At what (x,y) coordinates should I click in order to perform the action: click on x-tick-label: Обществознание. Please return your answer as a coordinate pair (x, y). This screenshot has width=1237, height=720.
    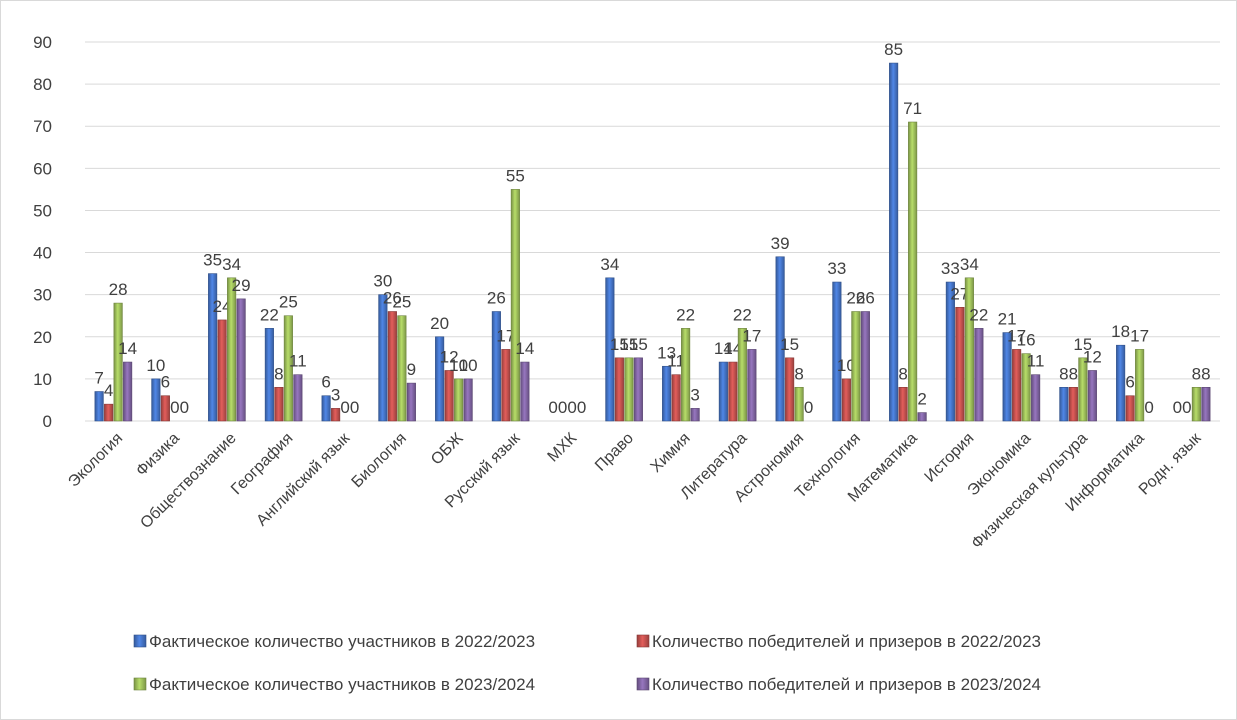
    Looking at the image, I should click on (188, 481).